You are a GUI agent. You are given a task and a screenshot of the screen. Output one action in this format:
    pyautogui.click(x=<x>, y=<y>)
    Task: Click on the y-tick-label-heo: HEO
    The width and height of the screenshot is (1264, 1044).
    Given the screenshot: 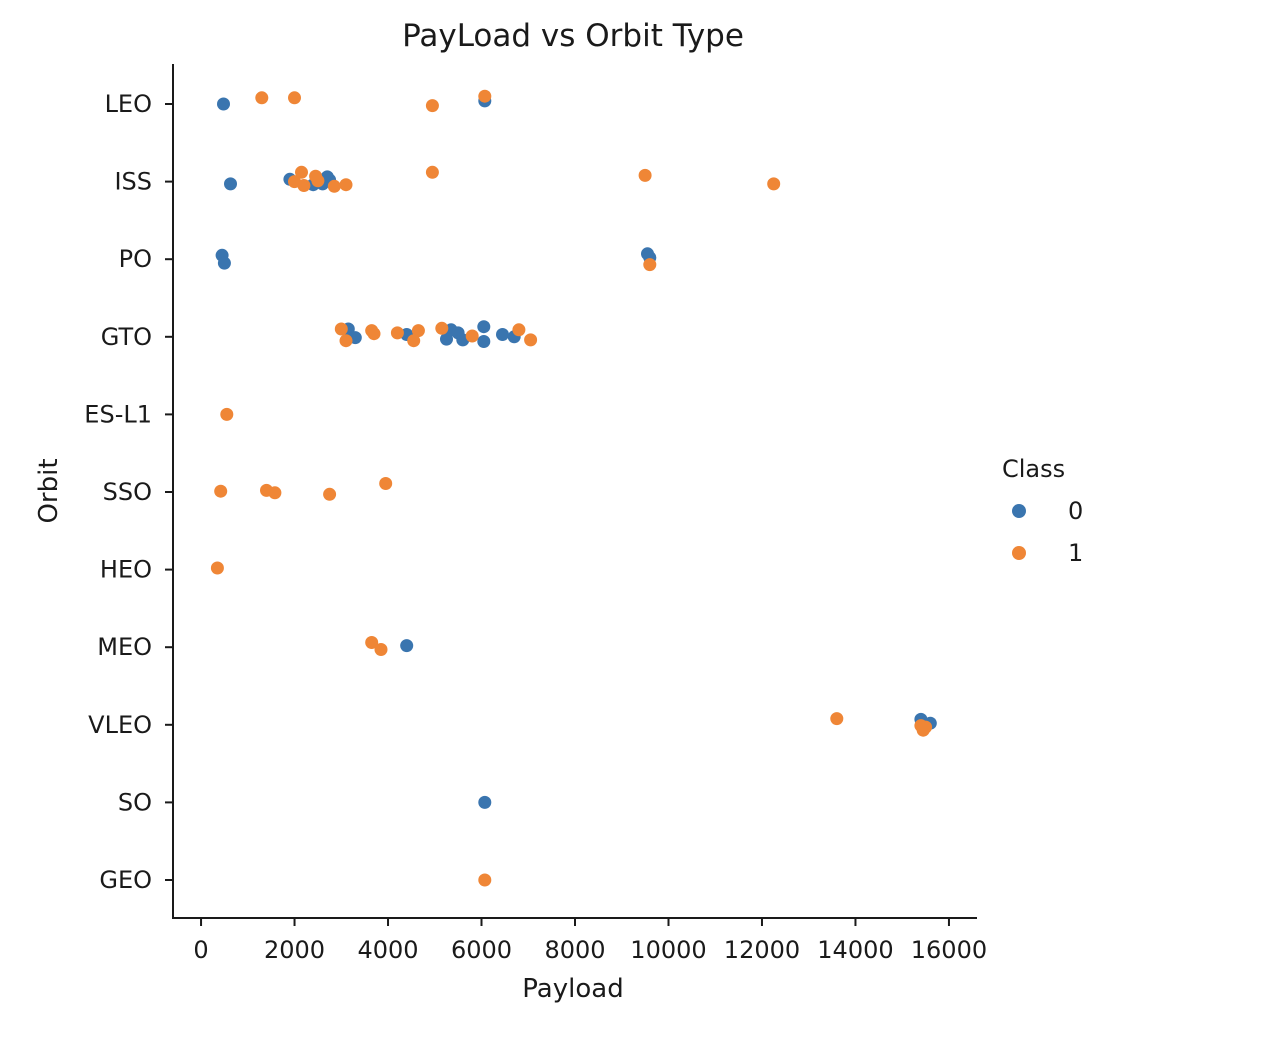 What is the action you would take?
    pyautogui.click(x=126, y=570)
    